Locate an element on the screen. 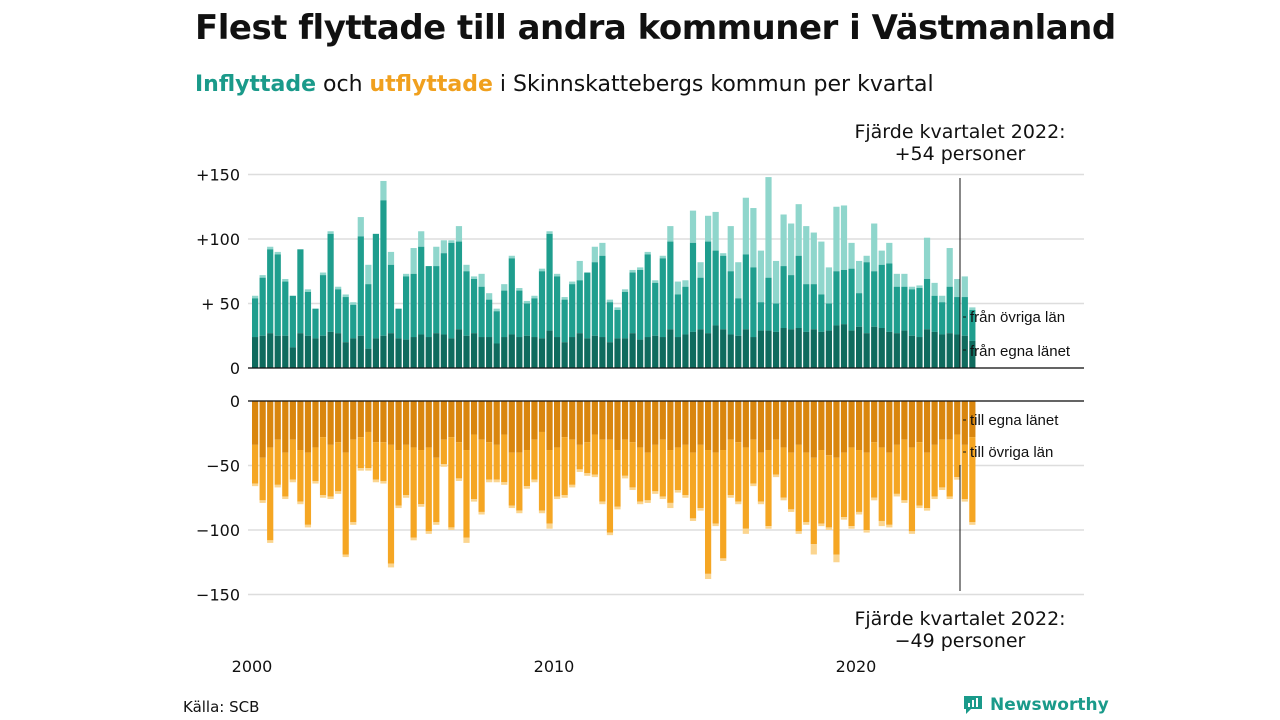 The height and width of the screenshot is (720, 1280). in-axis-tick-label: + 50 is located at coordinates (220, 304).